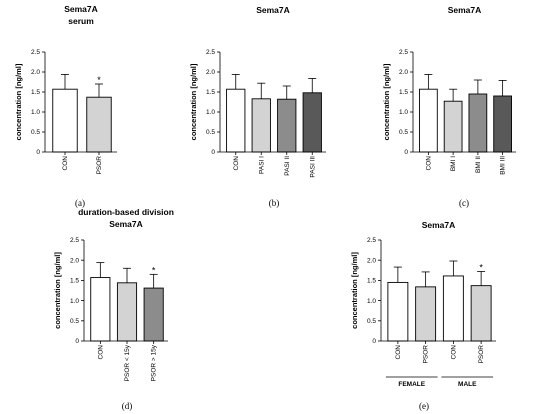 The height and width of the screenshot is (414, 550). I want to click on category-label: BMI I, so click(453, 163).